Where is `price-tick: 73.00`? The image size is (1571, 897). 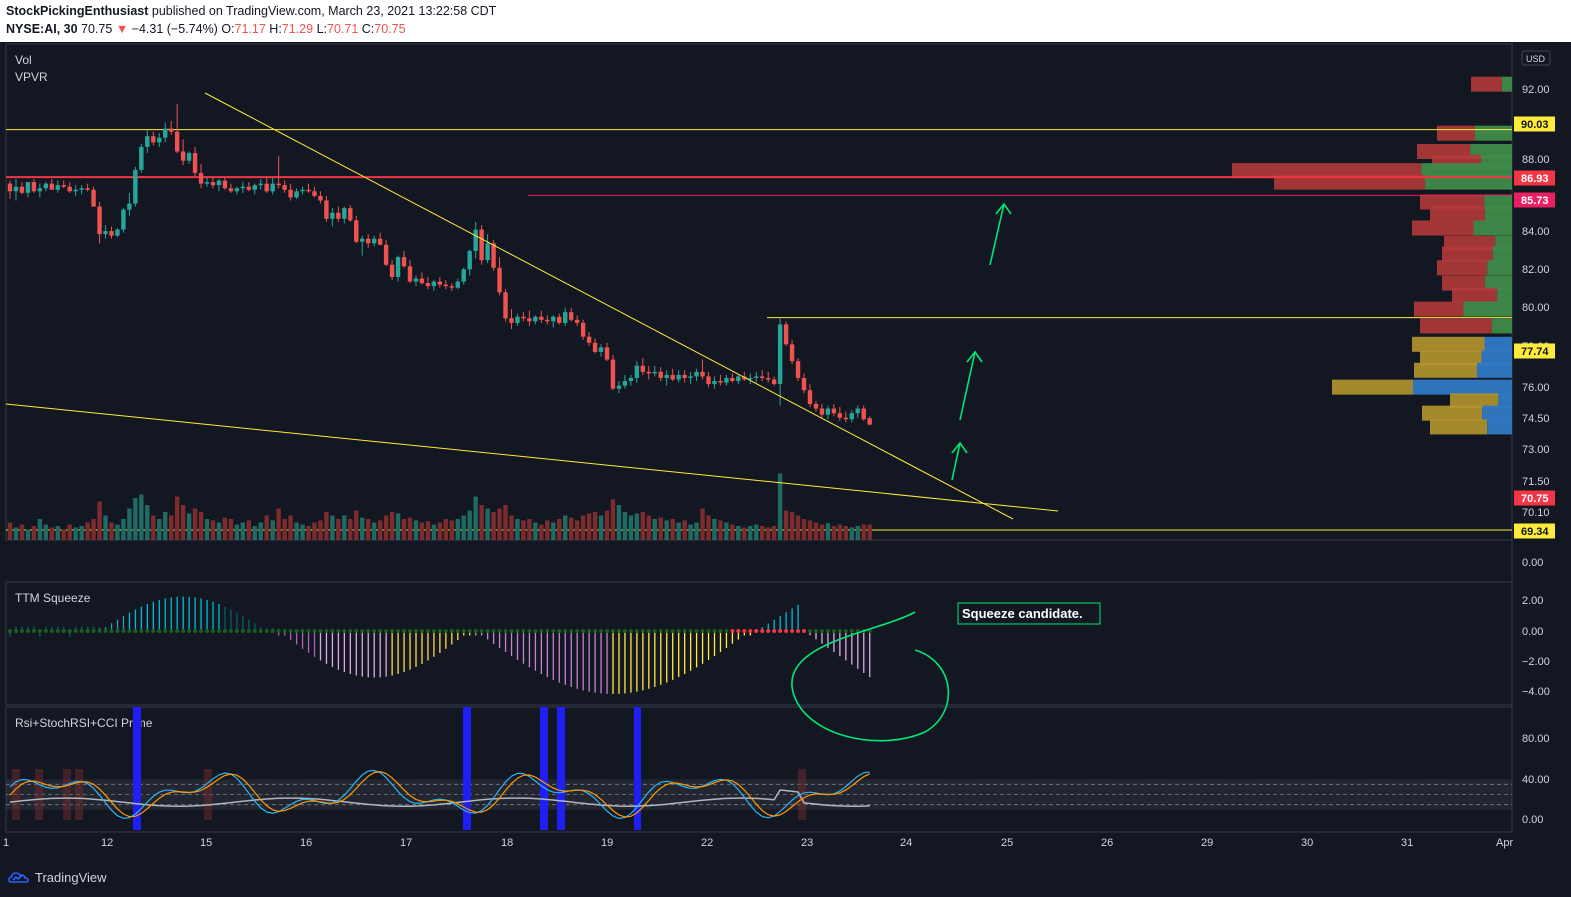
price-tick: 73.00 is located at coordinates (1536, 450).